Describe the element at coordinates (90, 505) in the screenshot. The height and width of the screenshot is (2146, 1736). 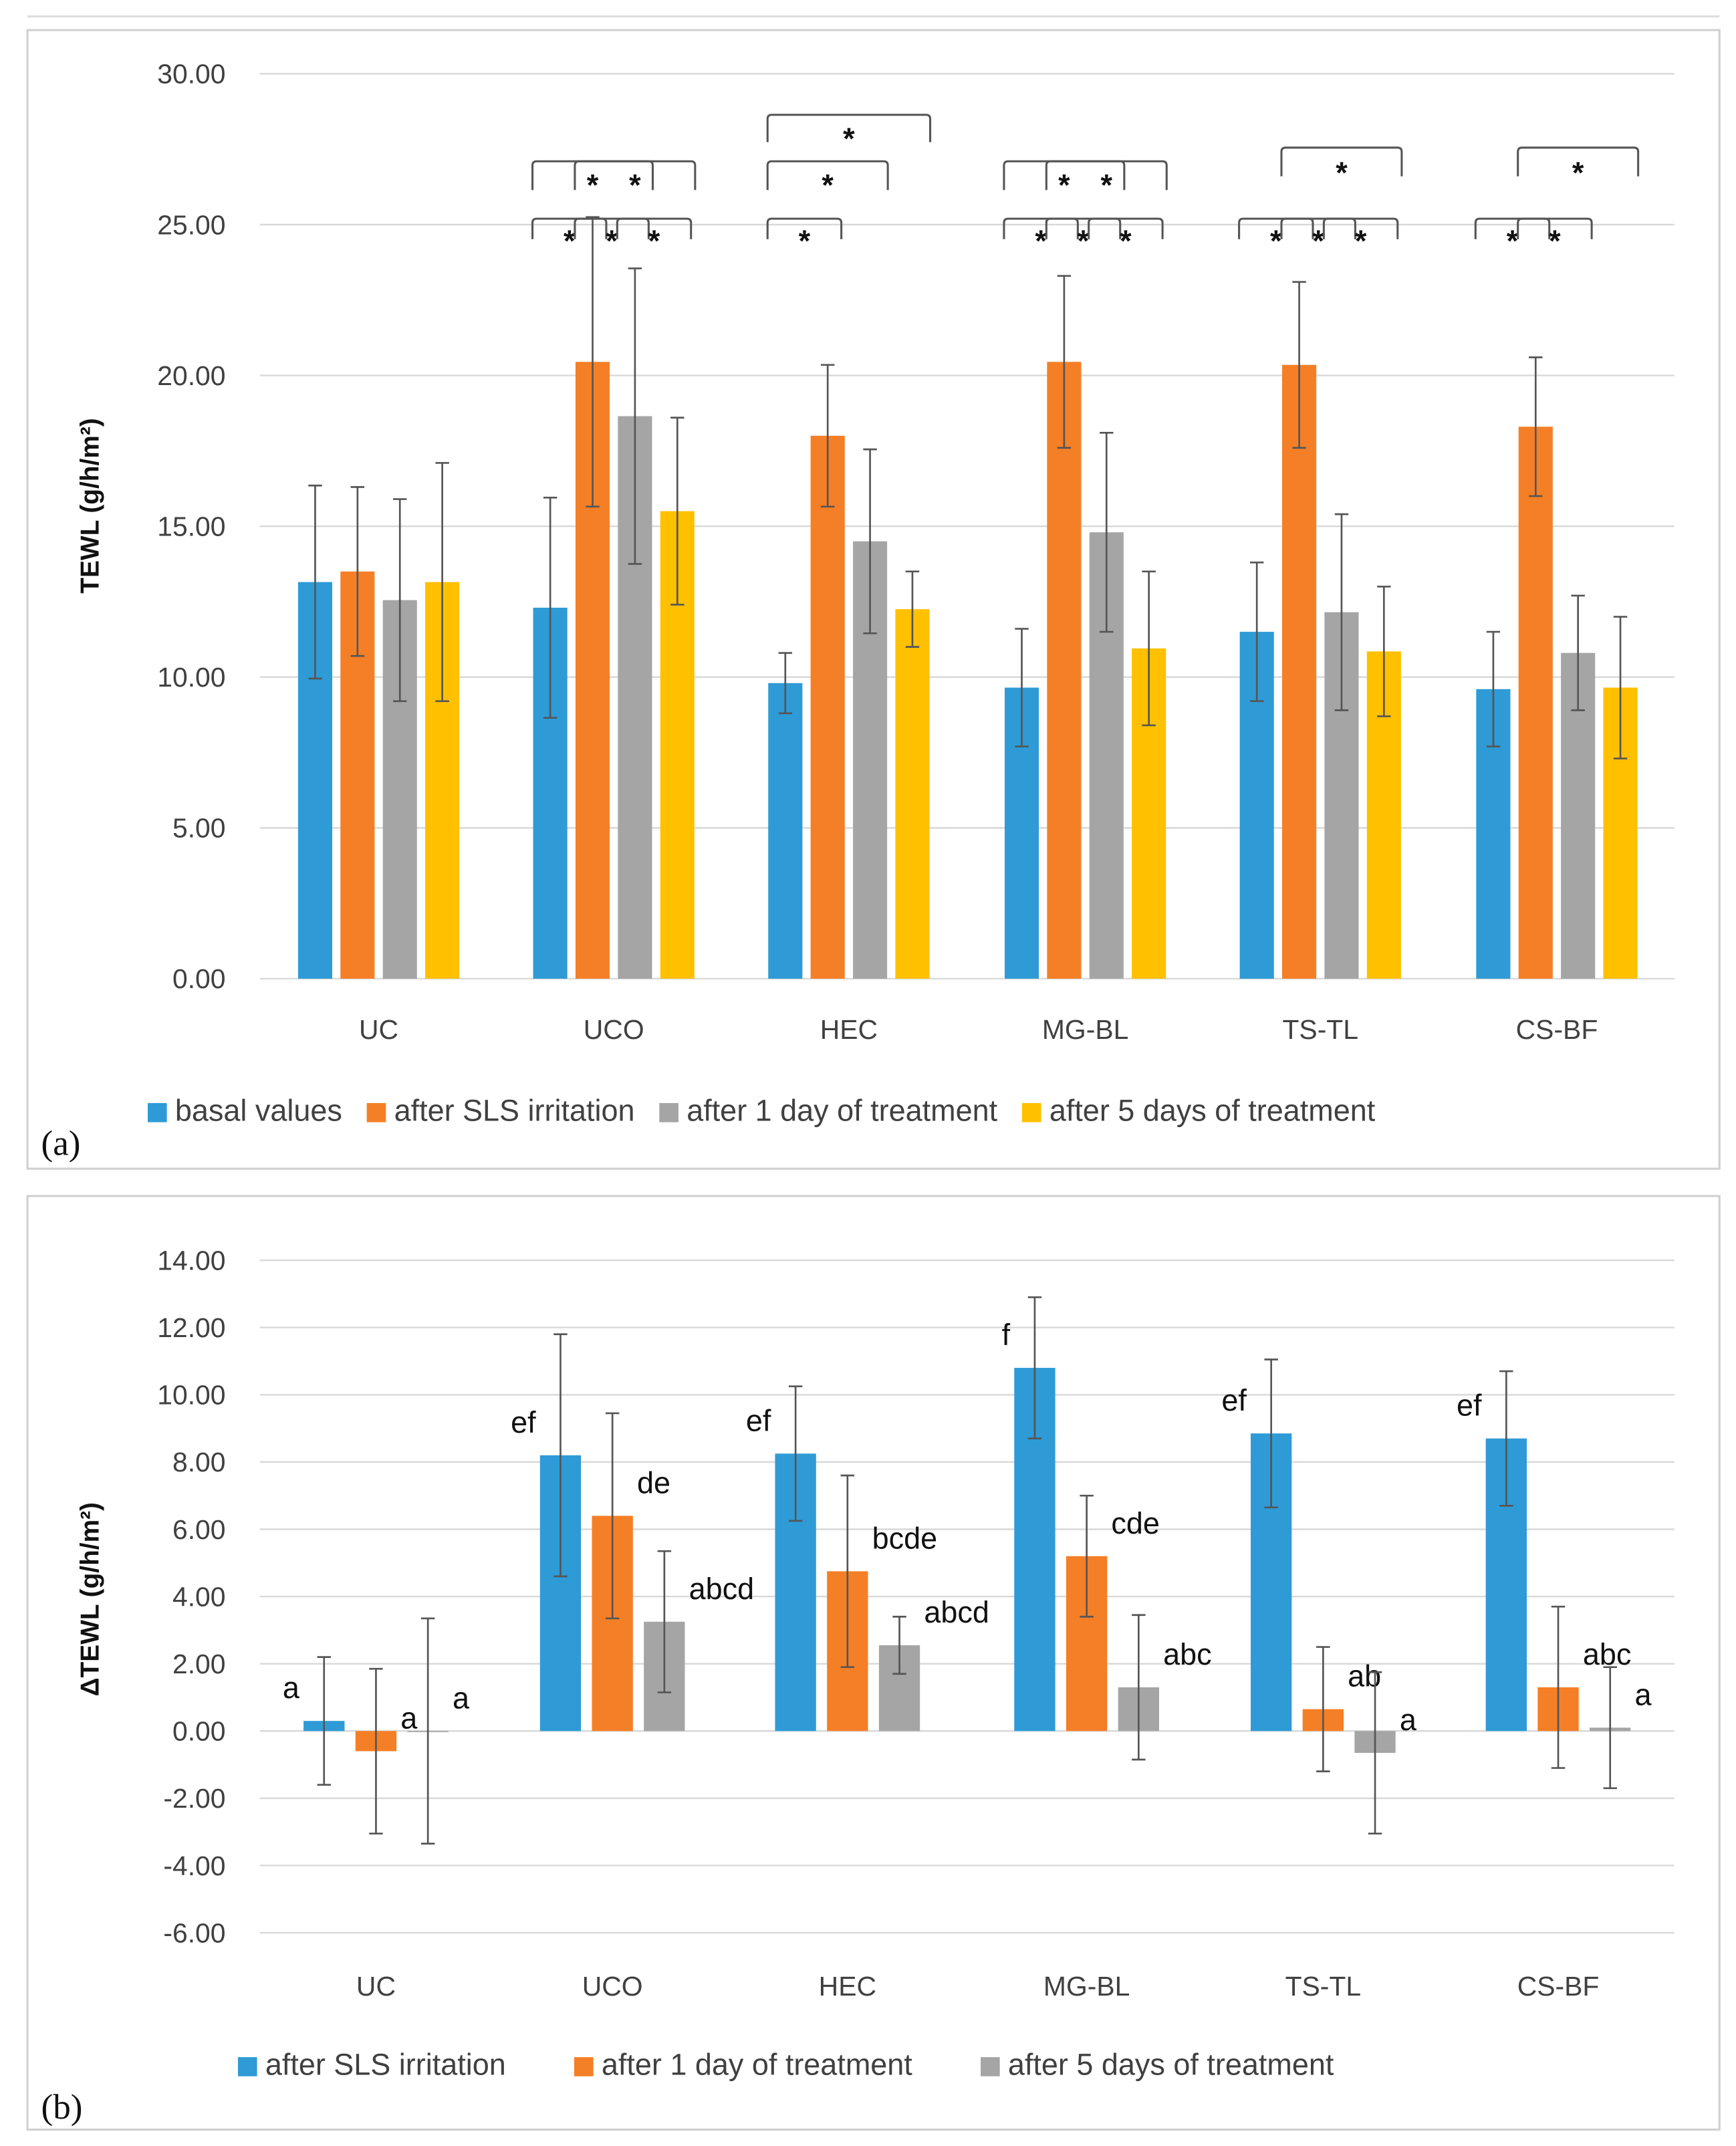
I see `y-axis-label-a: TEWL (g/h/m²)` at that location.